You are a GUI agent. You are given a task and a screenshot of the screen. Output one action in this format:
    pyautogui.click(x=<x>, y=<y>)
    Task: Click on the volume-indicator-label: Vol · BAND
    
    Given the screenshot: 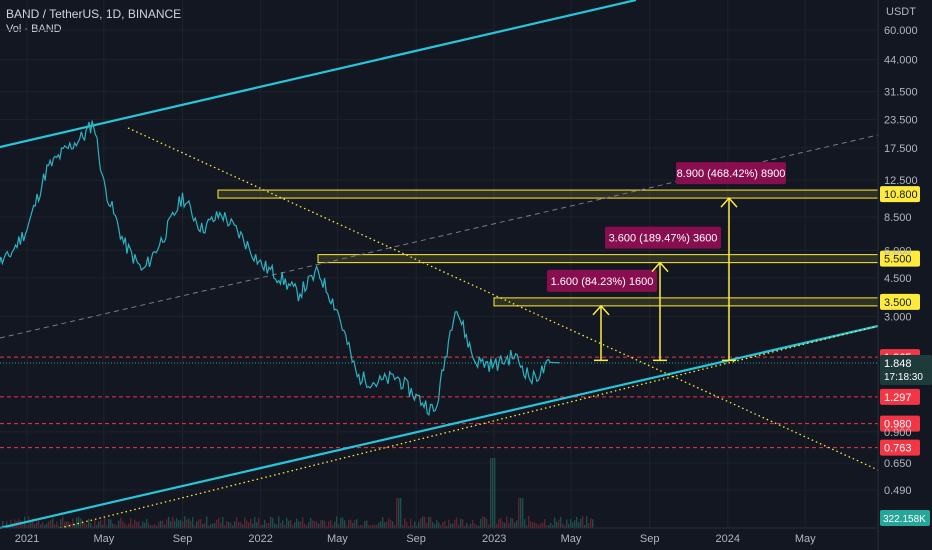 What is the action you would take?
    pyautogui.click(x=34, y=29)
    